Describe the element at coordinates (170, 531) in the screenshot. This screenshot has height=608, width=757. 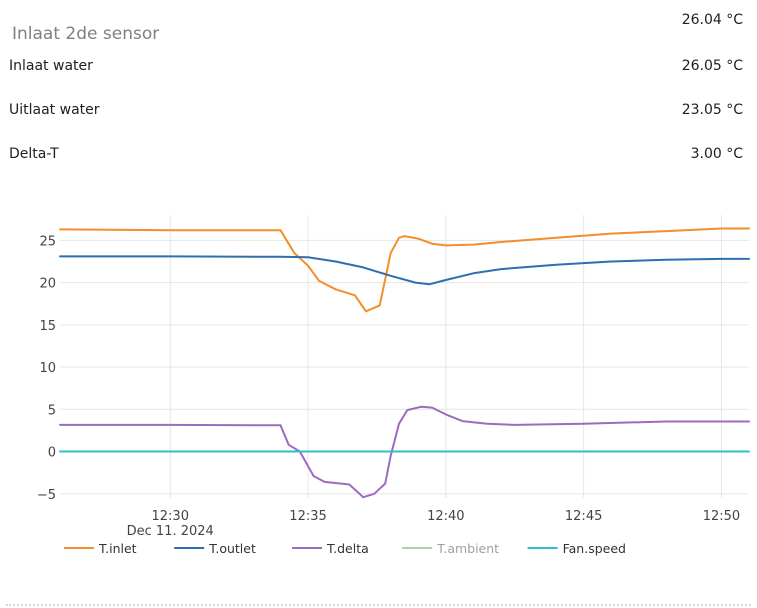
I see `x-date-label: Dec 11. 2024` at that location.